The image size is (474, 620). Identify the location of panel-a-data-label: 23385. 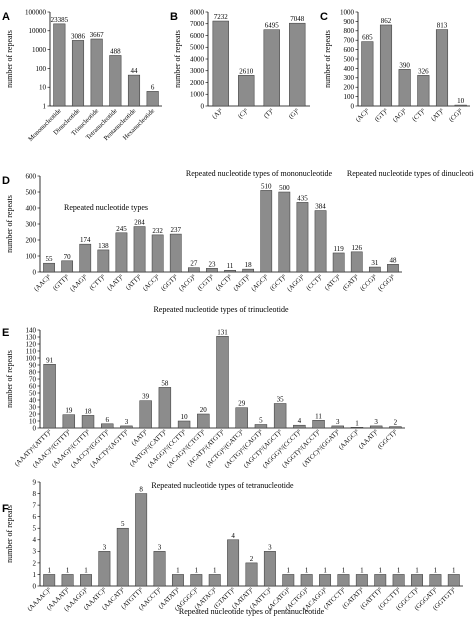
(60, 20).